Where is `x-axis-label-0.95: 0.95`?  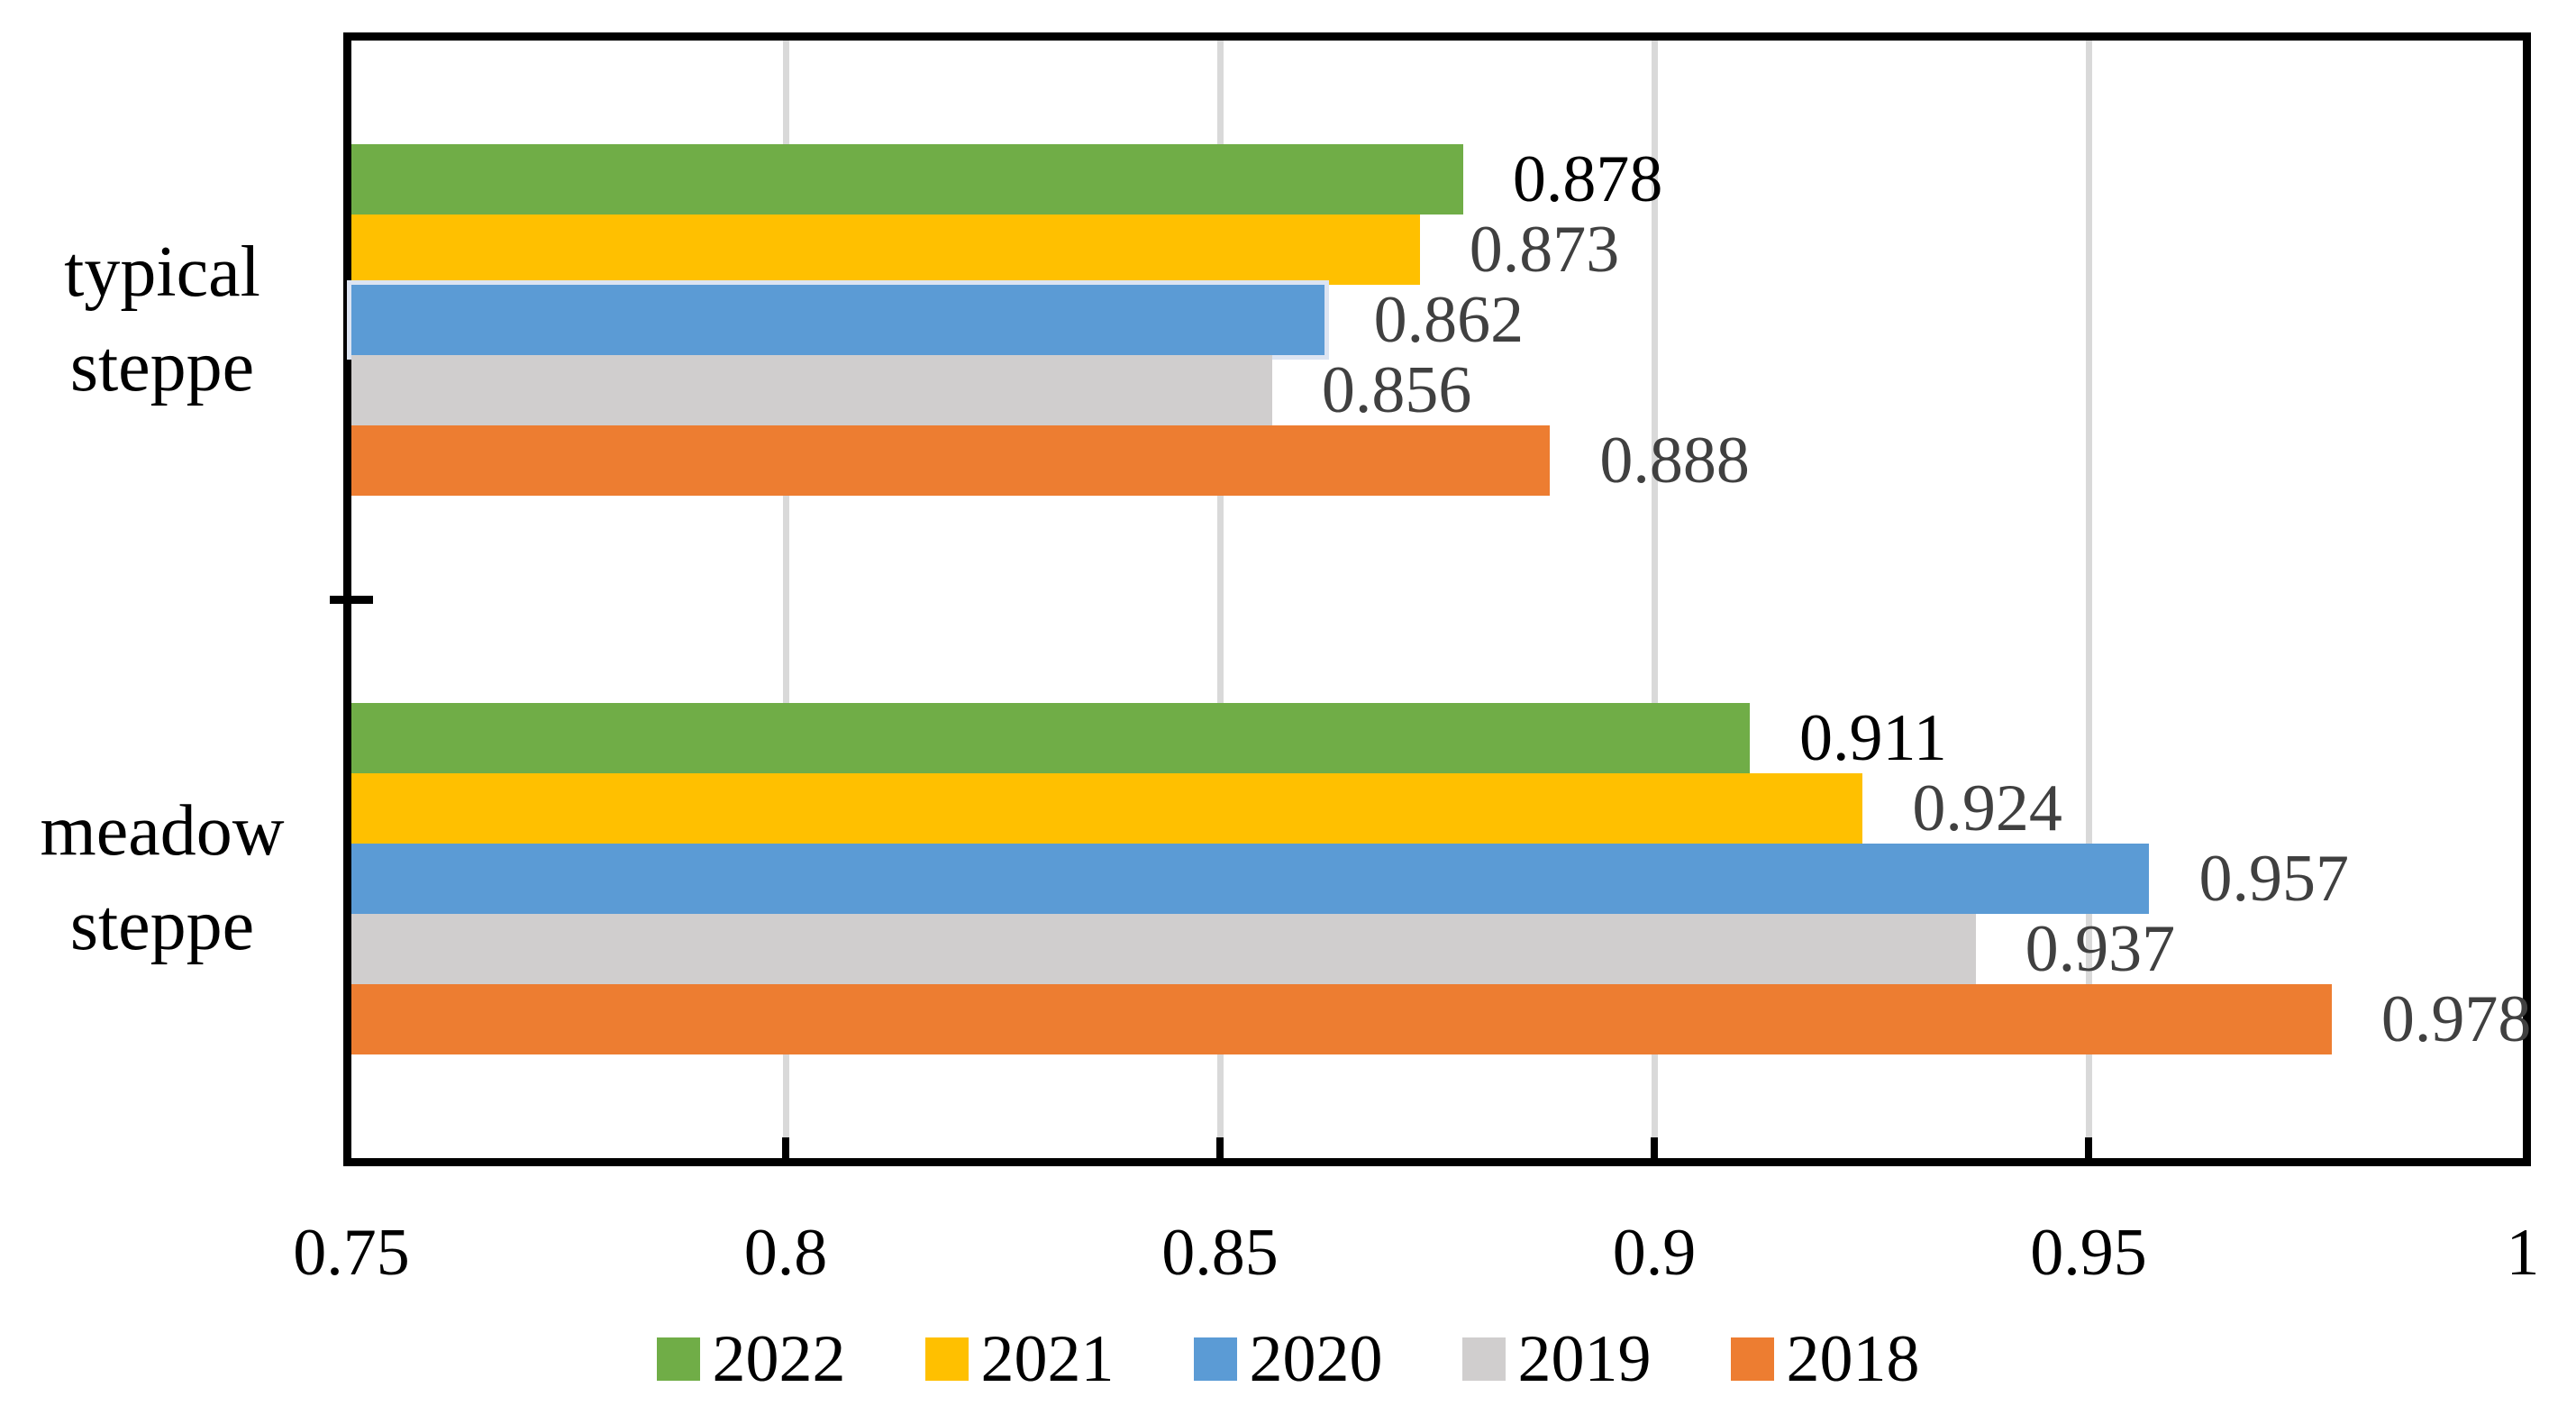 x-axis-label-0.95: 0.95 is located at coordinates (2088, 1253).